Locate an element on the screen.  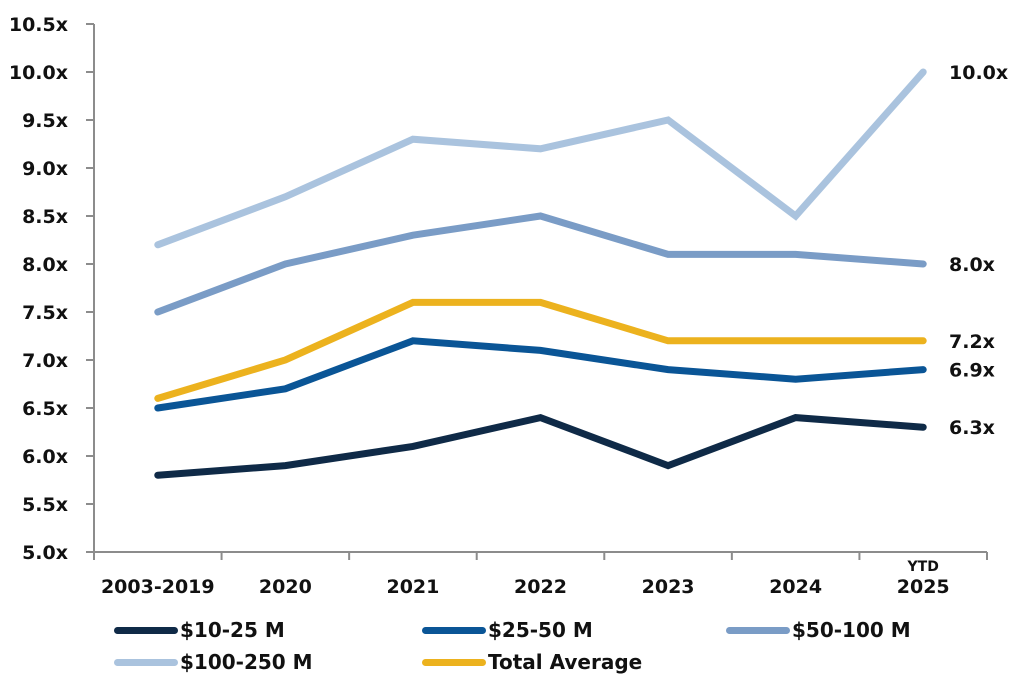
end-label-25-50-m: 6.9x is located at coordinates (972, 371).